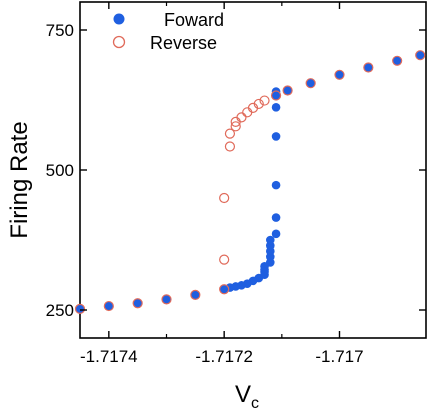 The width and height of the screenshot is (429, 410). What do you see at coordinates (119, 42) in the screenshot?
I see `legend-marker-reverse` at bounding box center [119, 42].